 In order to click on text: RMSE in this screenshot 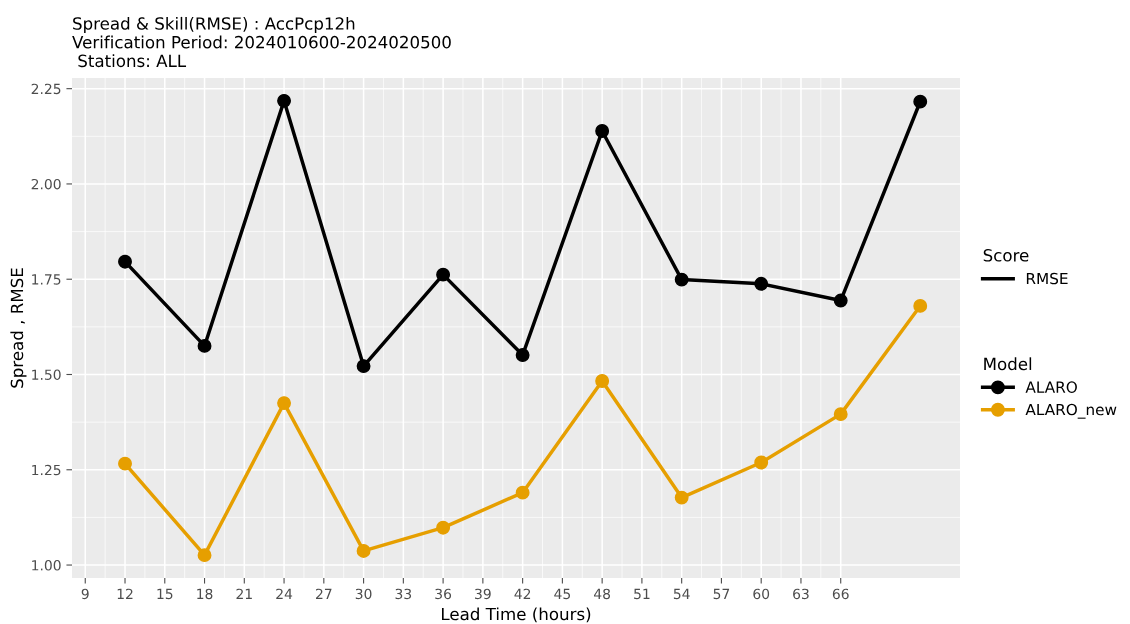, I will do `click(1047, 278)`.